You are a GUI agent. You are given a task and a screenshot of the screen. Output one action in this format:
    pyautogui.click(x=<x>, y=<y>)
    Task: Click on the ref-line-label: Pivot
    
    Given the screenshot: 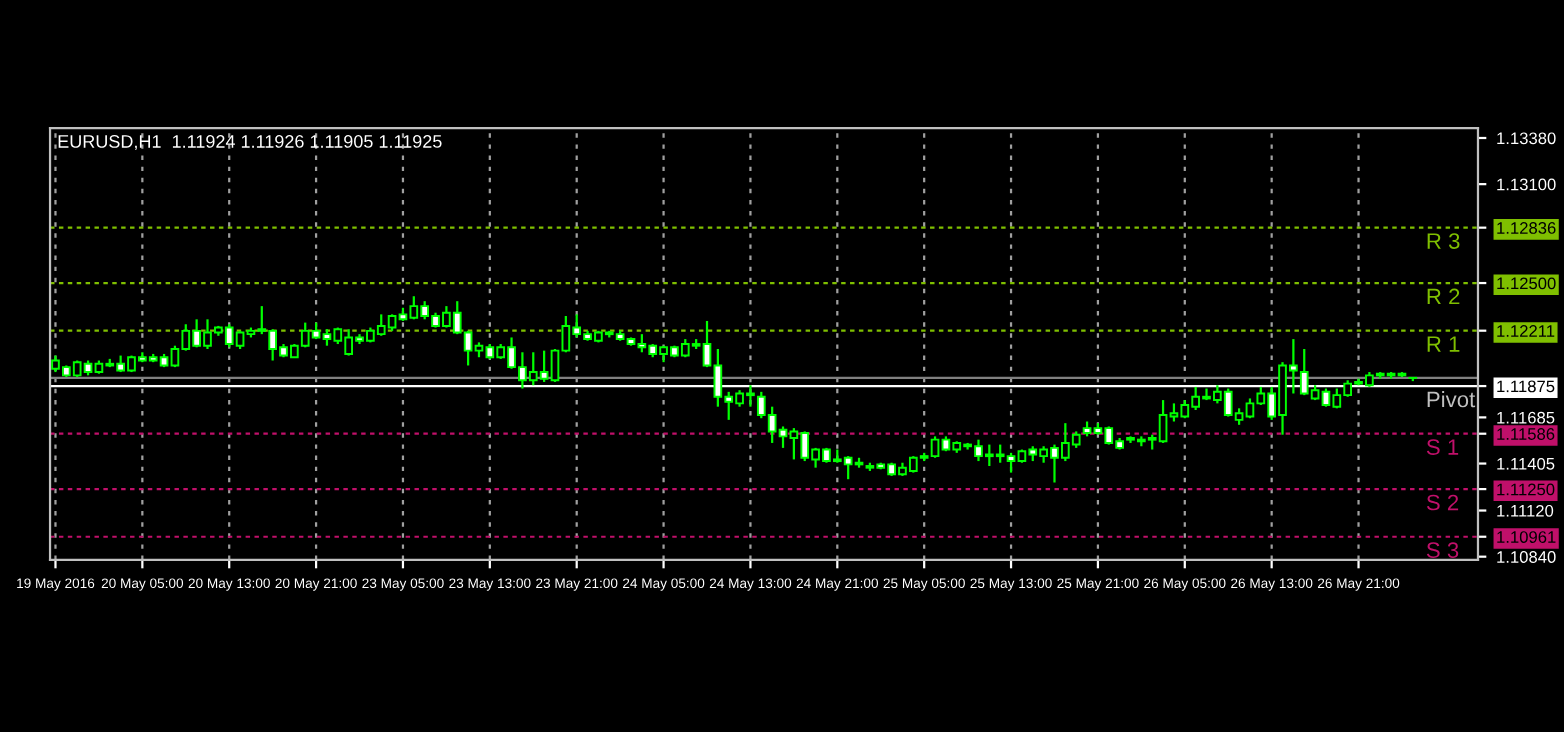 What is the action you would take?
    pyautogui.click(x=1451, y=399)
    